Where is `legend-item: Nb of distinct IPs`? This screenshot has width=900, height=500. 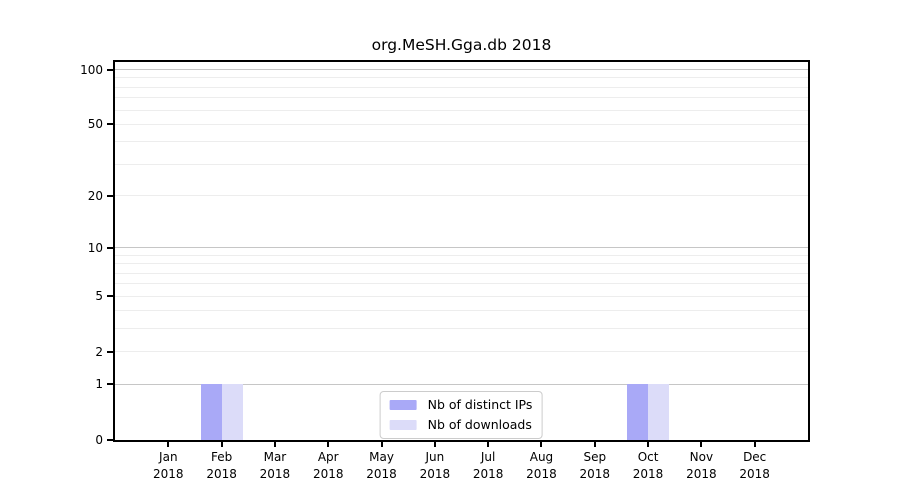 legend-item: Nb of distinct IPs is located at coordinates (461, 404).